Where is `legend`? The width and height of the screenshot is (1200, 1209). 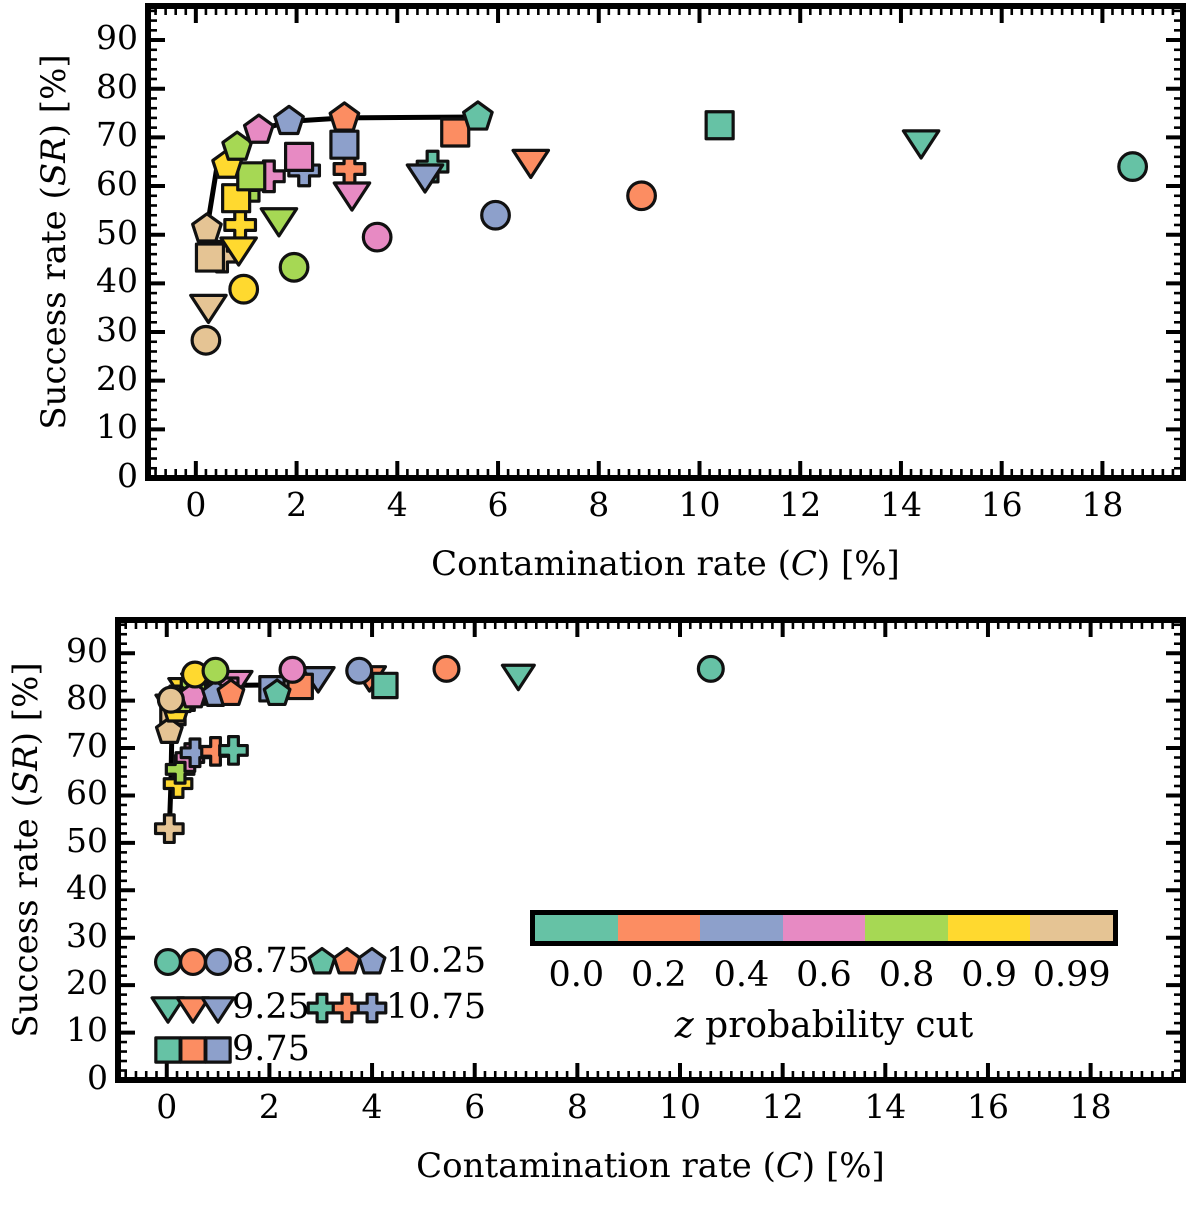 legend is located at coordinates (269, 1005).